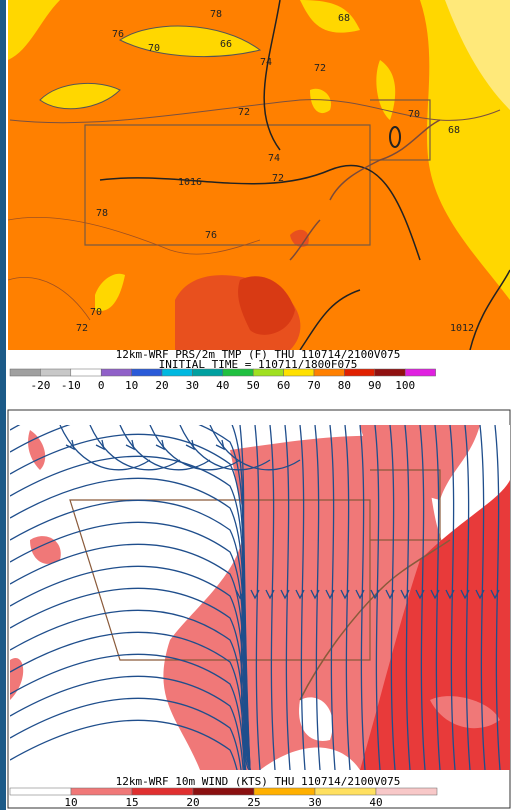 The width and height of the screenshot is (513, 810). Describe the element at coordinates (223, 798) in the screenshot. I see `colorbar: 10 15 20 25 30 40` at that location.